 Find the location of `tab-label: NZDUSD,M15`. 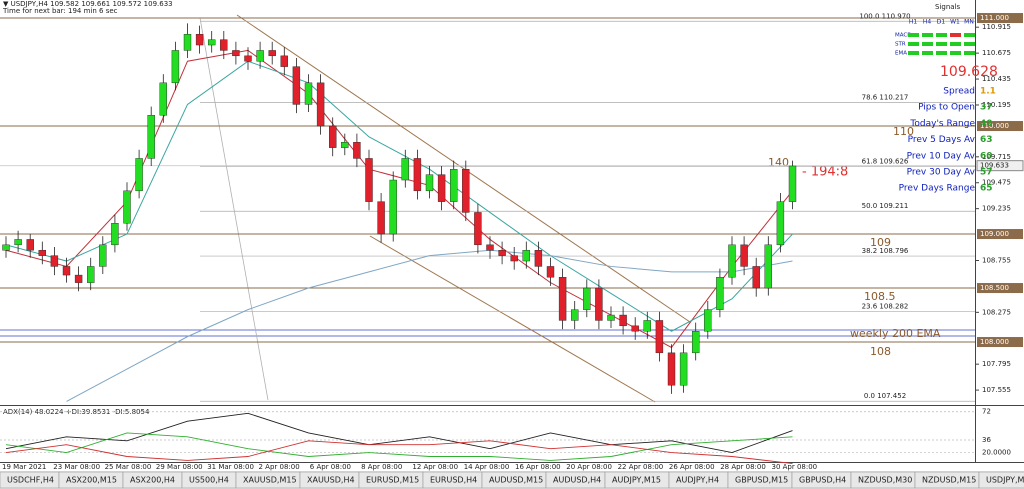

tab-label: NZDUSD,M15 is located at coordinates (949, 480).